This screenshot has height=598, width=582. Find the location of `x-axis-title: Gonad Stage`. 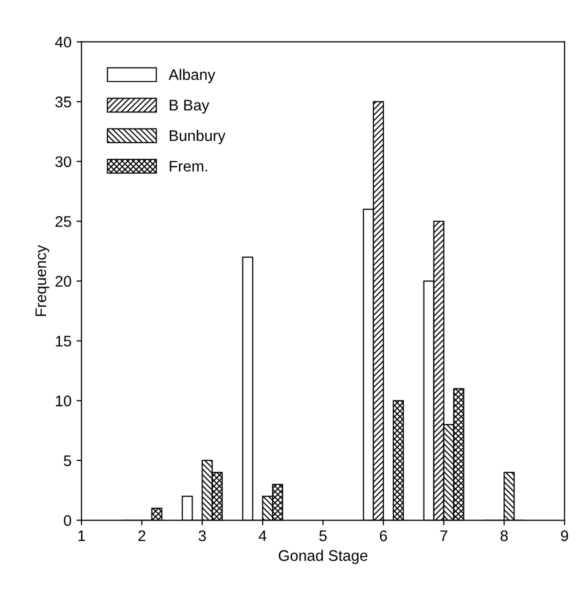

x-axis-title: Gonad Stage is located at coordinates (323, 557).